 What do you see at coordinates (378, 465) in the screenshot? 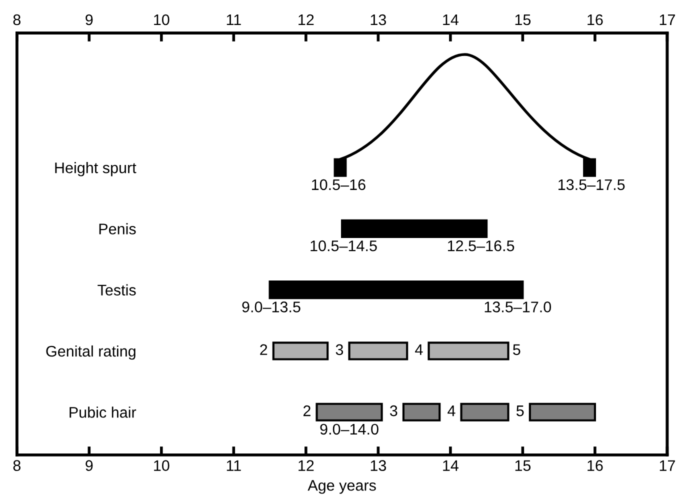
I see `x-tick-label: 13` at bounding box center [378, 465].